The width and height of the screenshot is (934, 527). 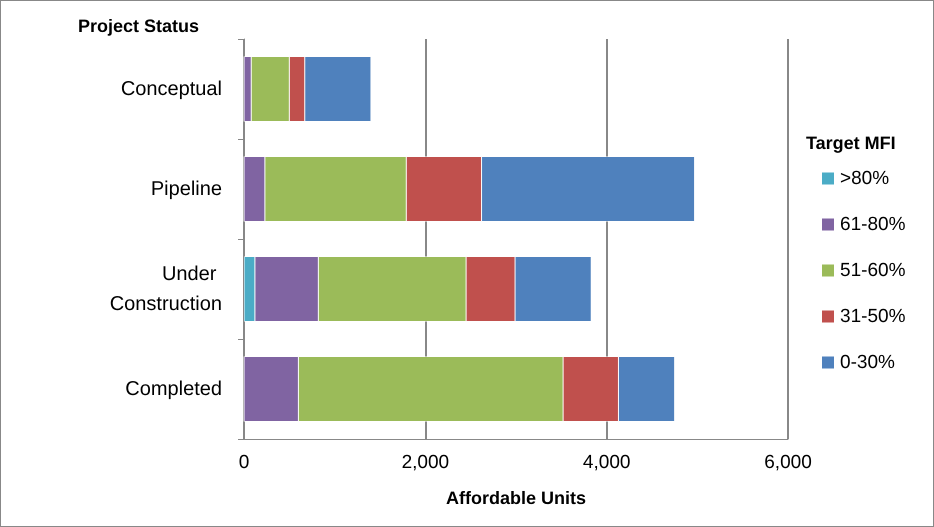 I want to click on x-tick-label: 0, so click(x=244, y=462).